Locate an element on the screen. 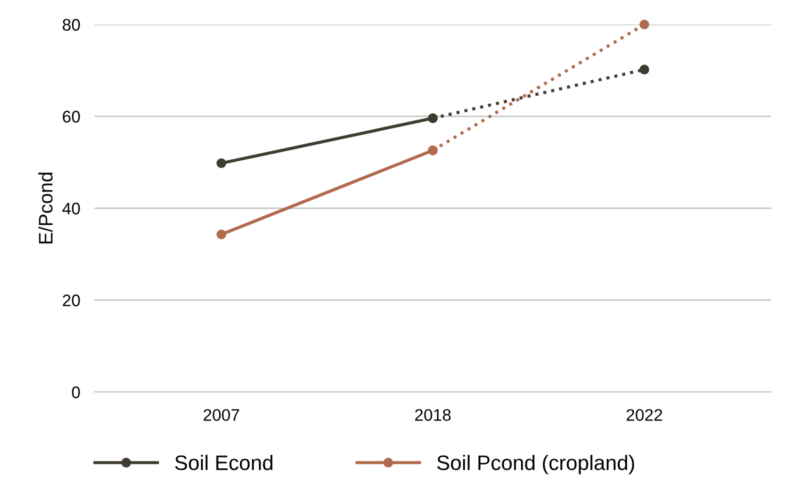  x-tick-label: 2018 is located at coordinates (433, 415).